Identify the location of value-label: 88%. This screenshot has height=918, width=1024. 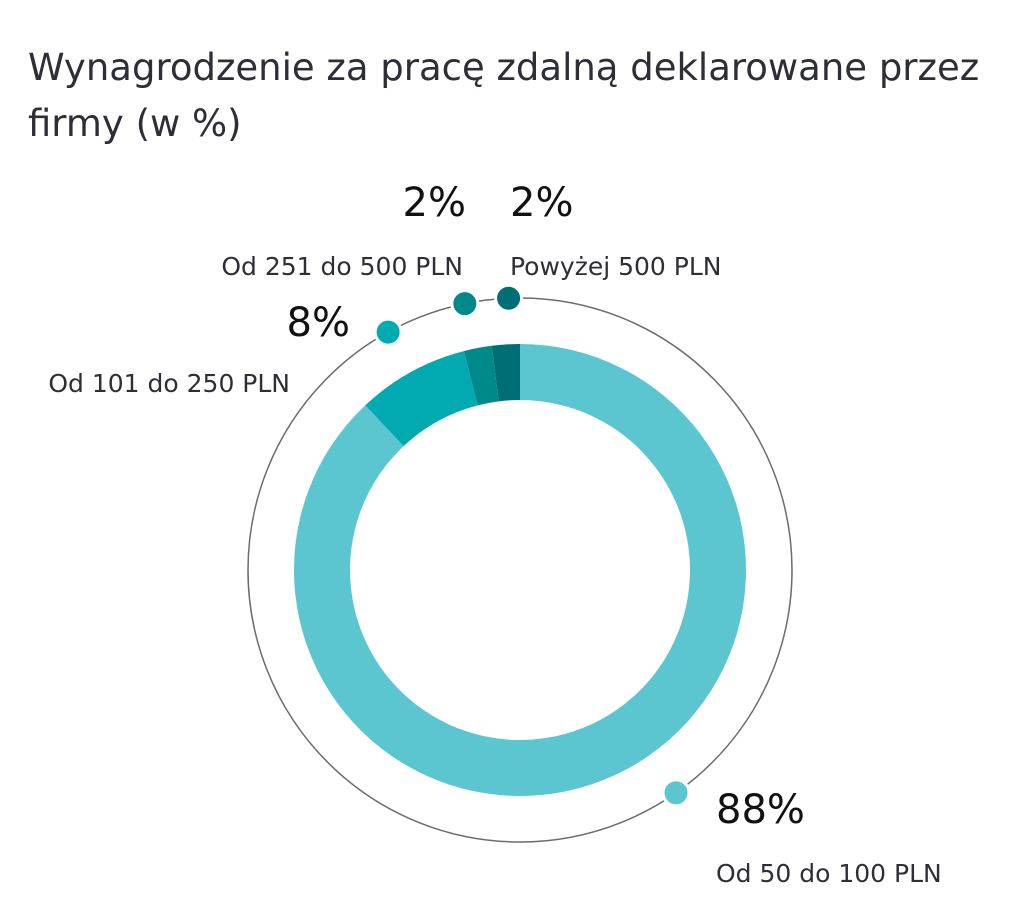
(760, 810).